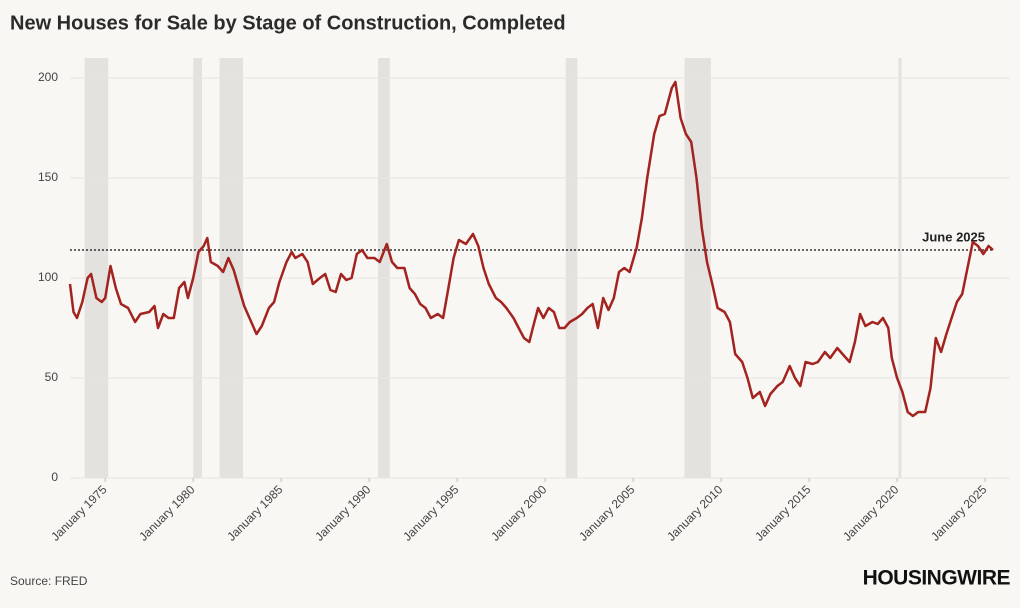 The image size is (1020, 608). I want to click on source: Source: FRED, so click(49, 581).